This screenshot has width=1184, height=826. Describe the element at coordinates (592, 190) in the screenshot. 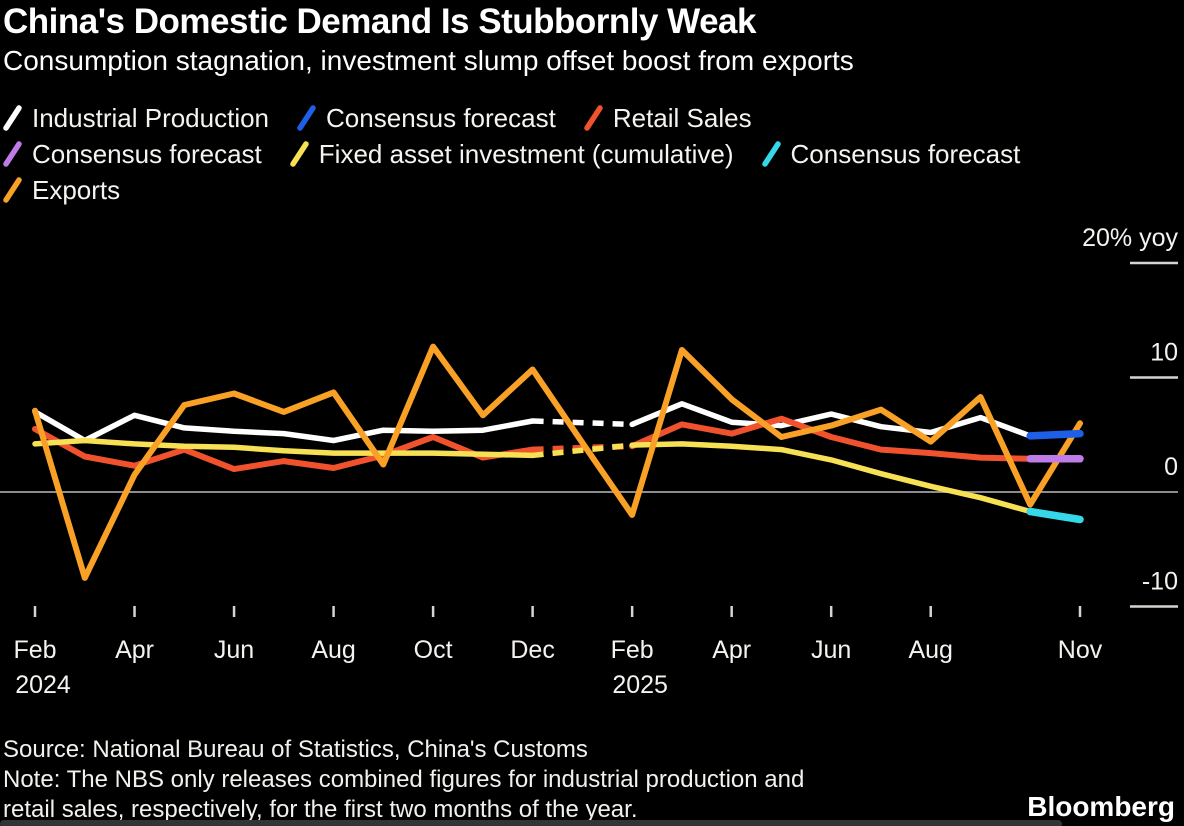

I see `legend-row: Exports` at that location.